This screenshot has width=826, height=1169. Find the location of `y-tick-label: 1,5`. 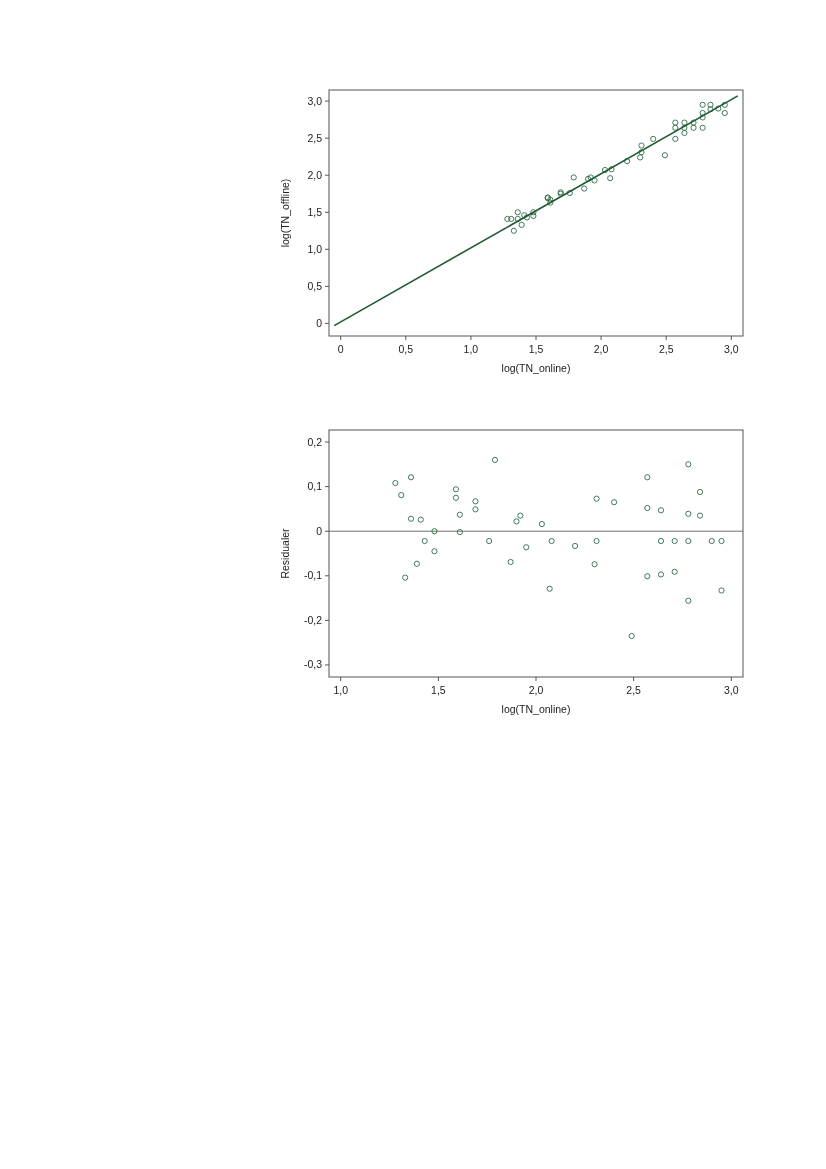

y-tick-label: 1,5 is located at coordinates (315, 211).